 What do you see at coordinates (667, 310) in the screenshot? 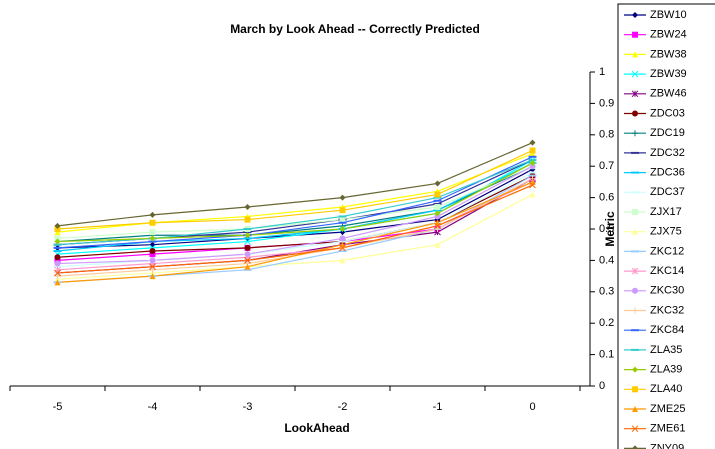
I see `legend-label: ZKC32` at bounding box center [667, 310].